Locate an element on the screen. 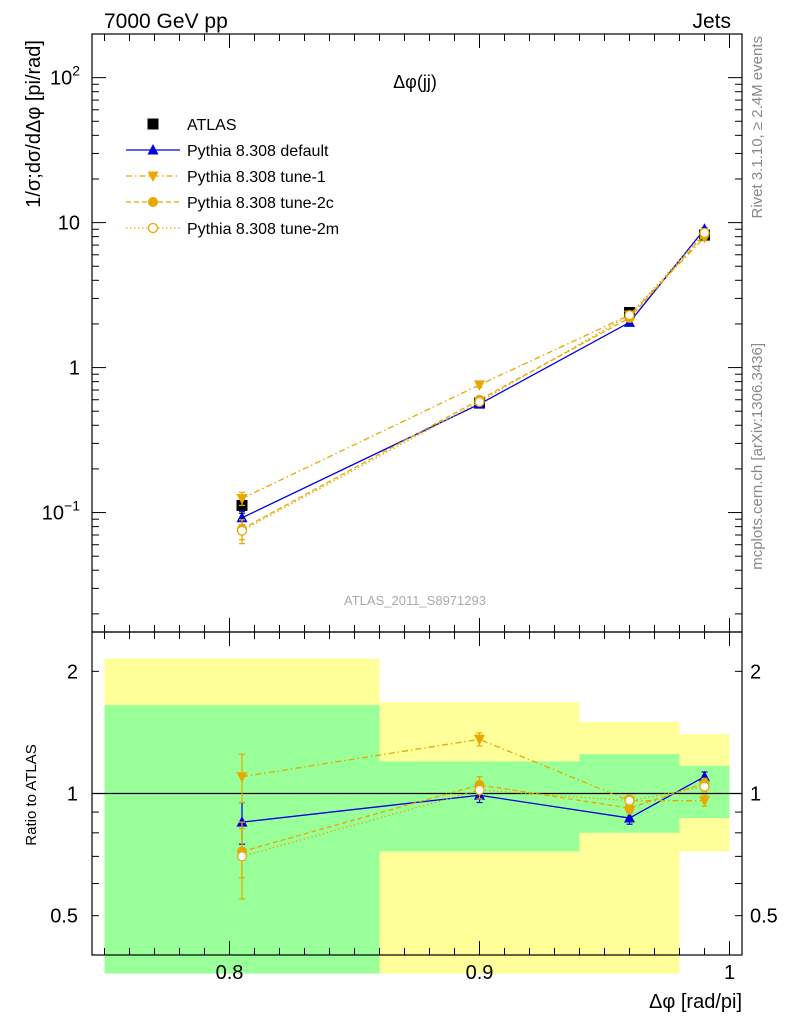  header-left-label: 7000 GeV pp is located at coordinates (166, 21).